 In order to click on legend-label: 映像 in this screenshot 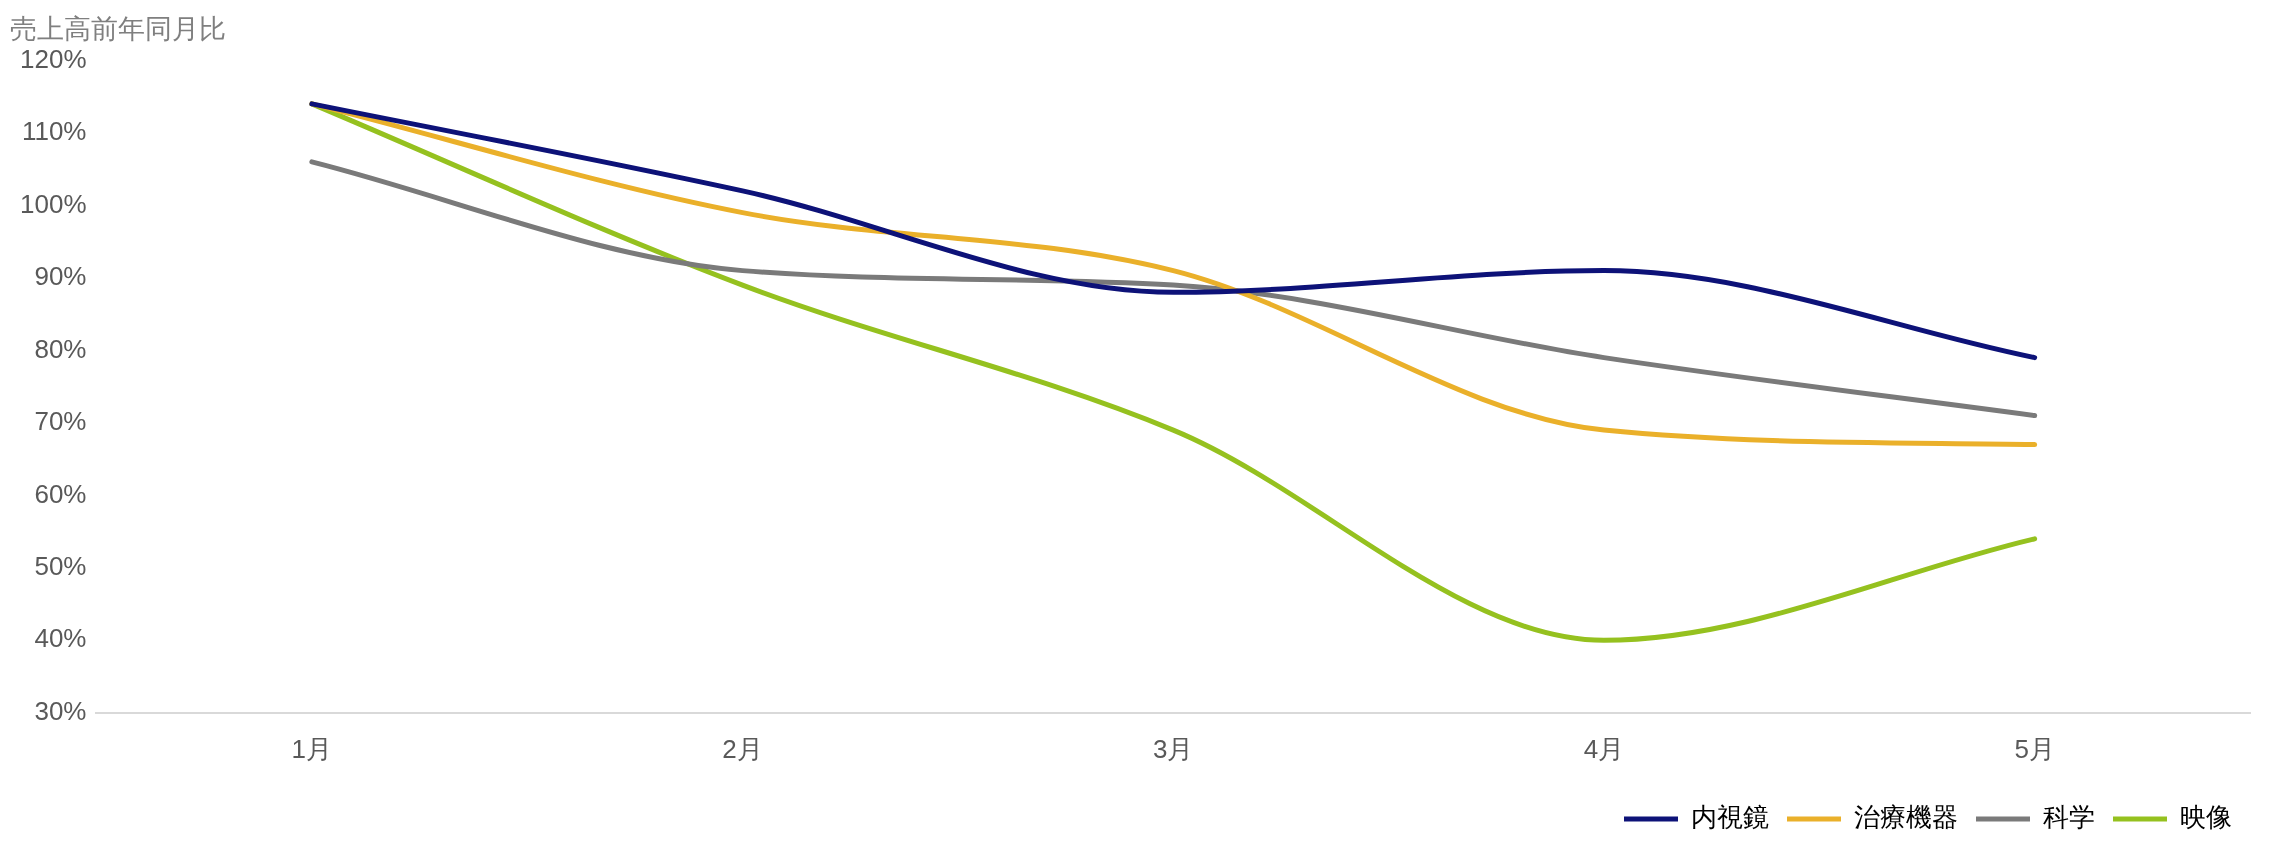, I will do `click(2206, 817)`.